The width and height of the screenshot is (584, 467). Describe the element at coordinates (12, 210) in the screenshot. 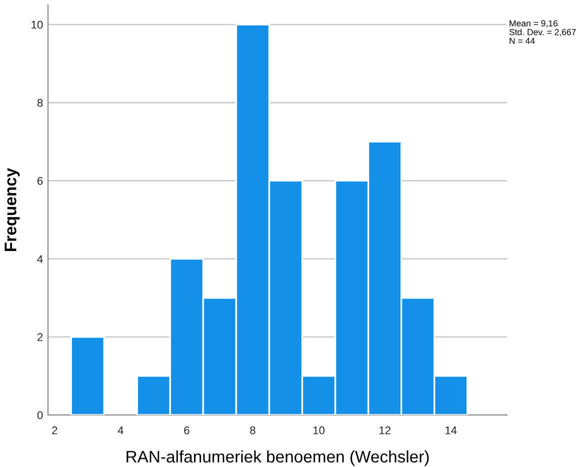

I see `y-axis-title: Frequency` at that location.